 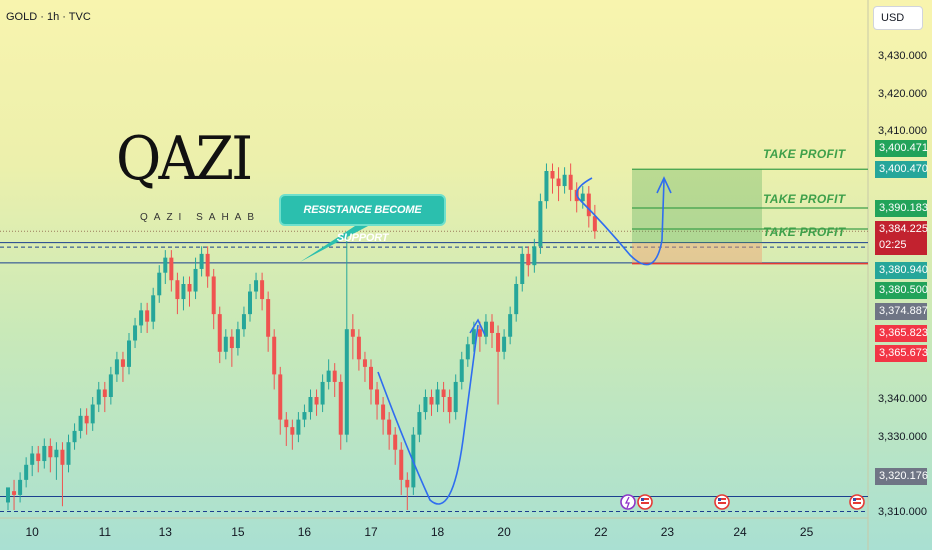 I want to click on resistance-support-callout: RESISTANCE BECOME SUPPORT, so click(x=362, y=219).